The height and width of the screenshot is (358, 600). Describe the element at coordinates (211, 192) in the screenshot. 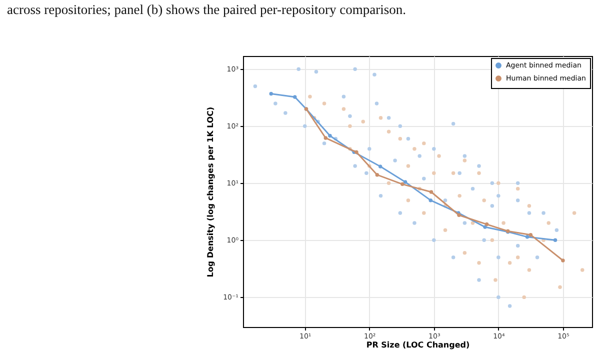

I see `y-axis-title: Log Density (log changes per 1K LOC)` at that location.